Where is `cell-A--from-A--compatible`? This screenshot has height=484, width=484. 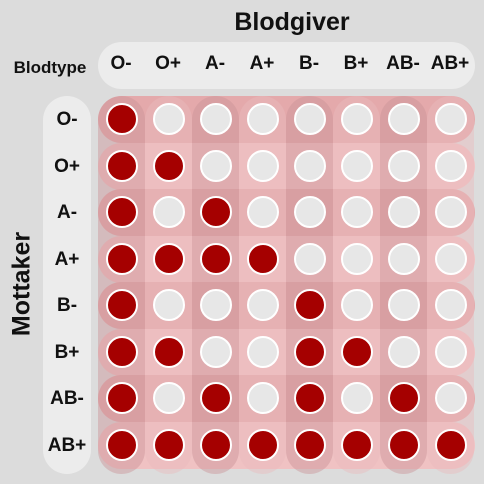
cell-A--from-A--compatible is located at coordinates (215, 212).